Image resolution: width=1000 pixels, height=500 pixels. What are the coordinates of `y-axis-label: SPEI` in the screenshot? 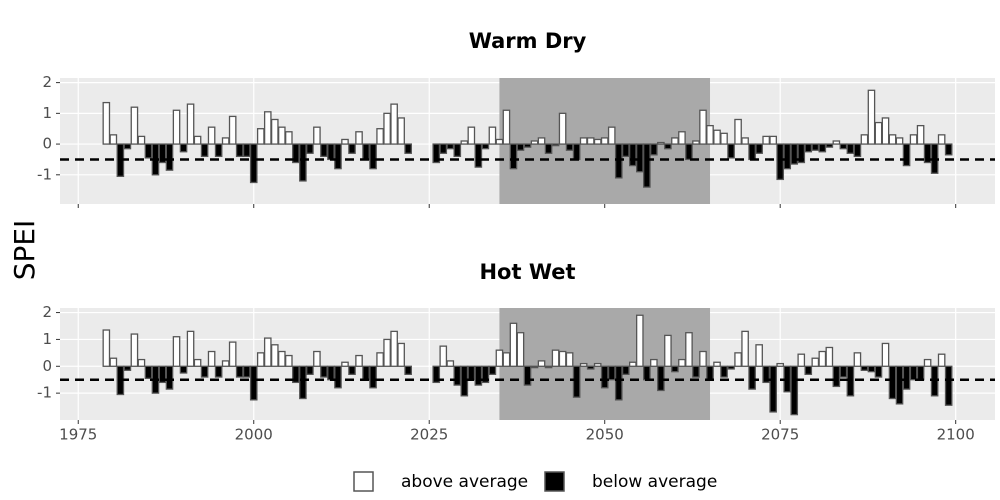 It's located at (24, 250).